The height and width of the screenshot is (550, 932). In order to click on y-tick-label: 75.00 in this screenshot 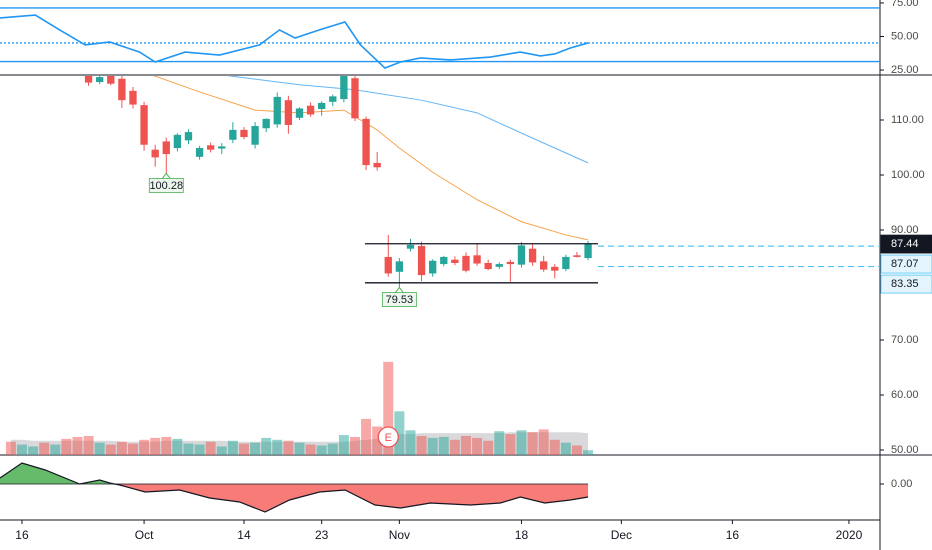, I will do `click(905, 4)`.